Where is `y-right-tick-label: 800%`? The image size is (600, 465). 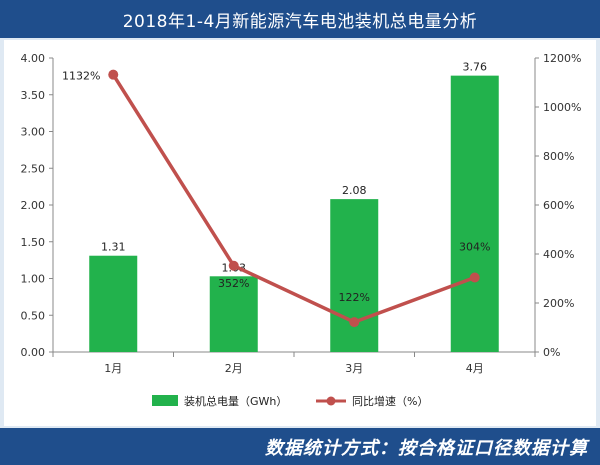 y-right-tick-label: 800% is located at coordinates (558, 156).